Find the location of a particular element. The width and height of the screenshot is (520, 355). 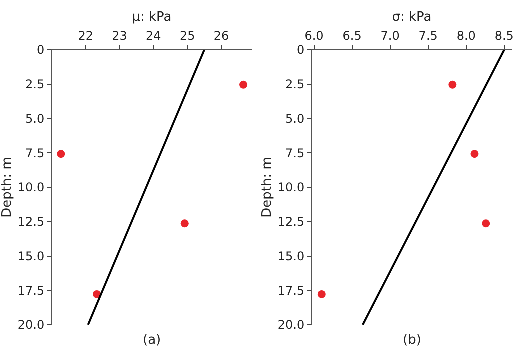

x-tick-label: 7.5 is located at coordinates (428, 36).